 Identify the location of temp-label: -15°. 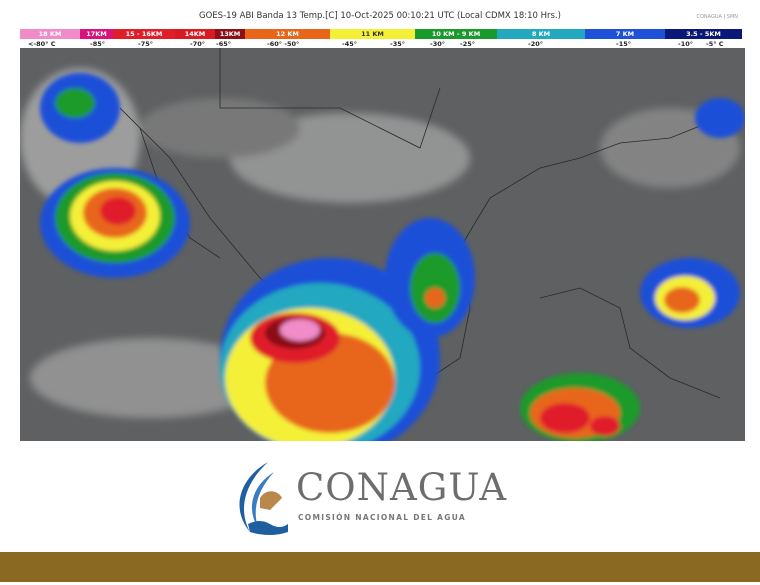
(623, 44).